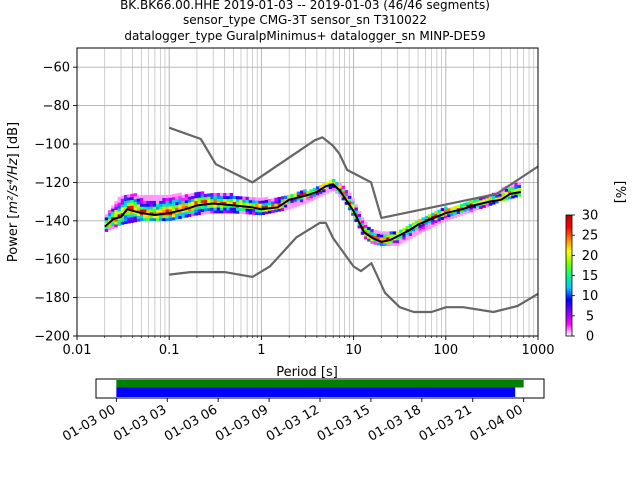 The image size is (640, 480). I want to click on colorbar-tick-label: 5, so click(590, 316).